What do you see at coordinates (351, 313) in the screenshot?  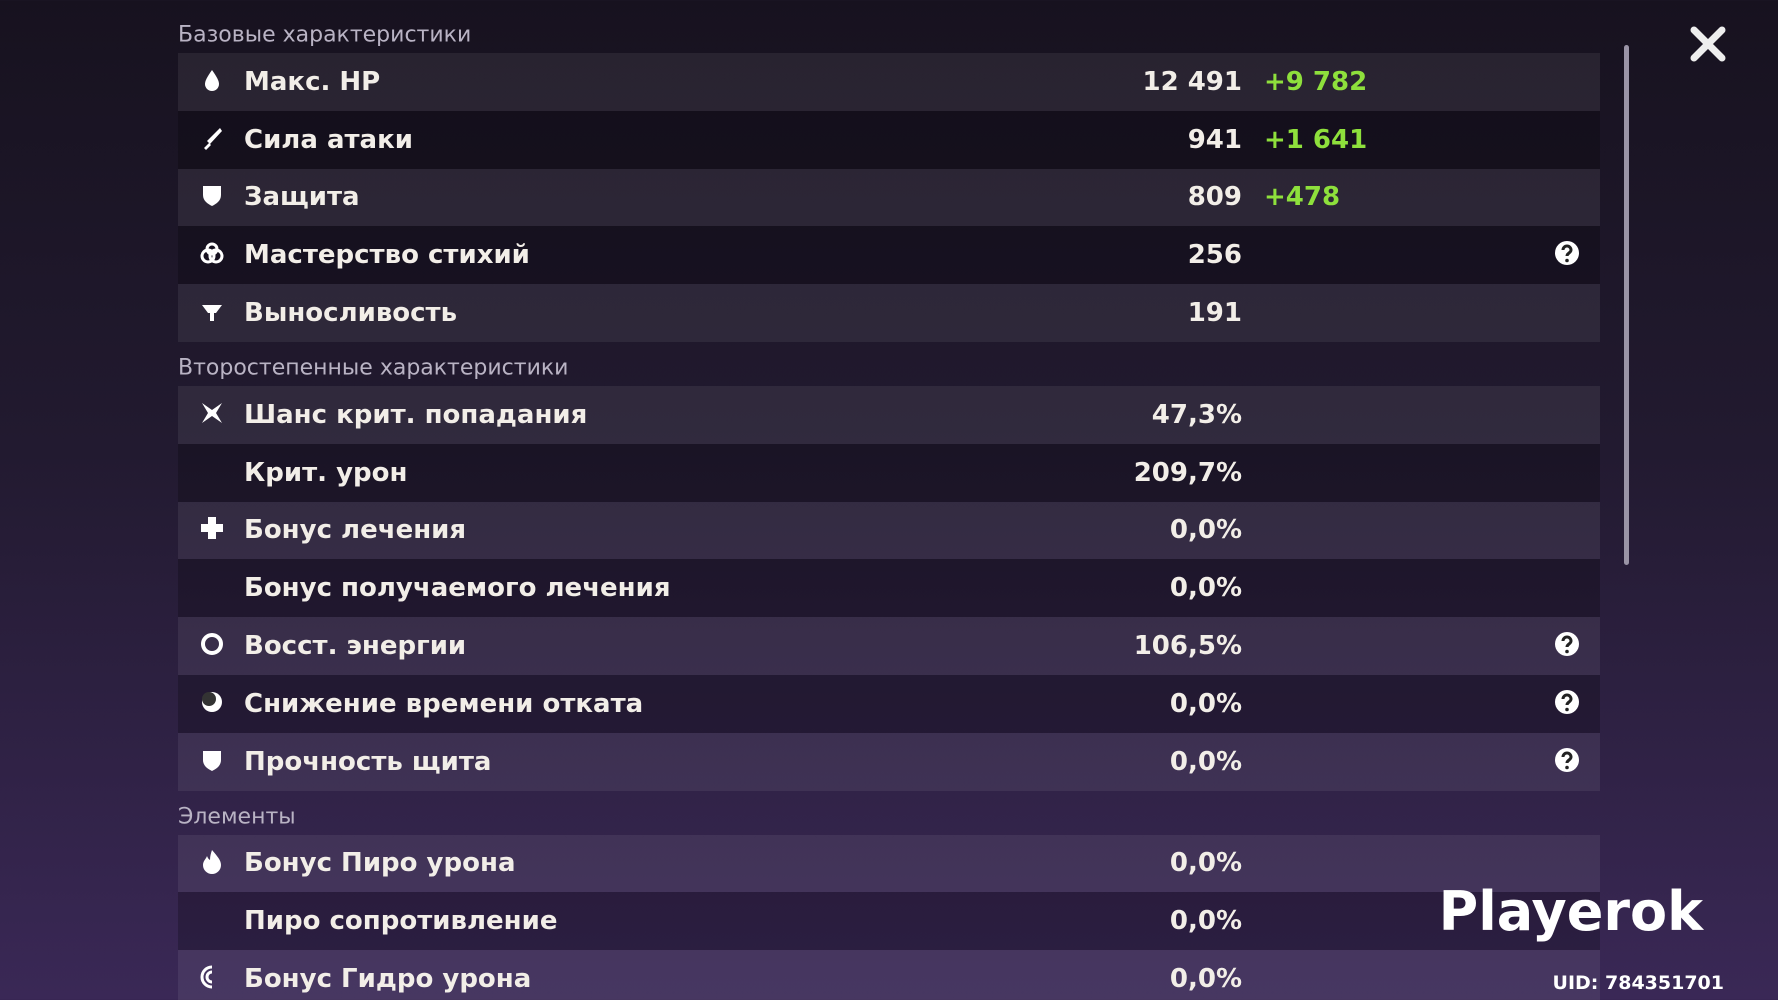 I see `stat-label: Выносливость` at bounding box center [351, 313].